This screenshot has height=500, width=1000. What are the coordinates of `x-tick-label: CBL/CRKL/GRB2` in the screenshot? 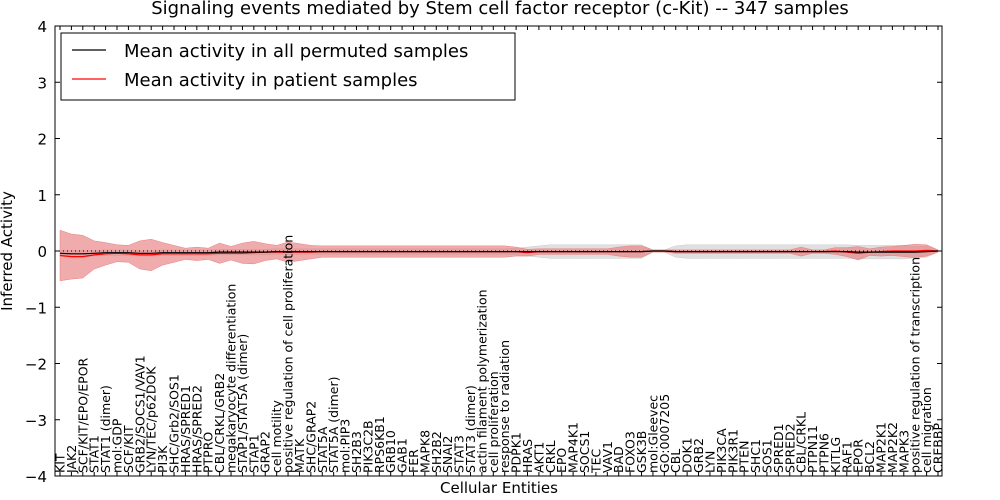 It's located at (219, 423).